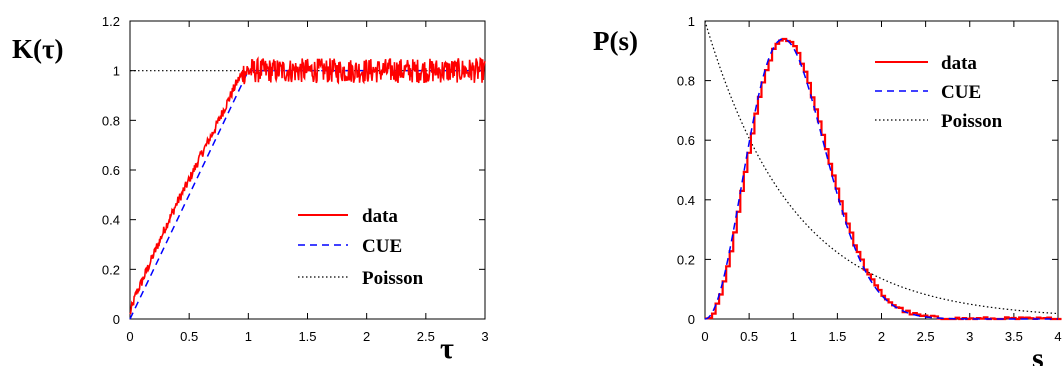 The image size is (1064, 366). What do you see at coordinates (1038, 354) in the screenshot?
I see `x-axis-label-right: s` at bounding box center [1038, 354].